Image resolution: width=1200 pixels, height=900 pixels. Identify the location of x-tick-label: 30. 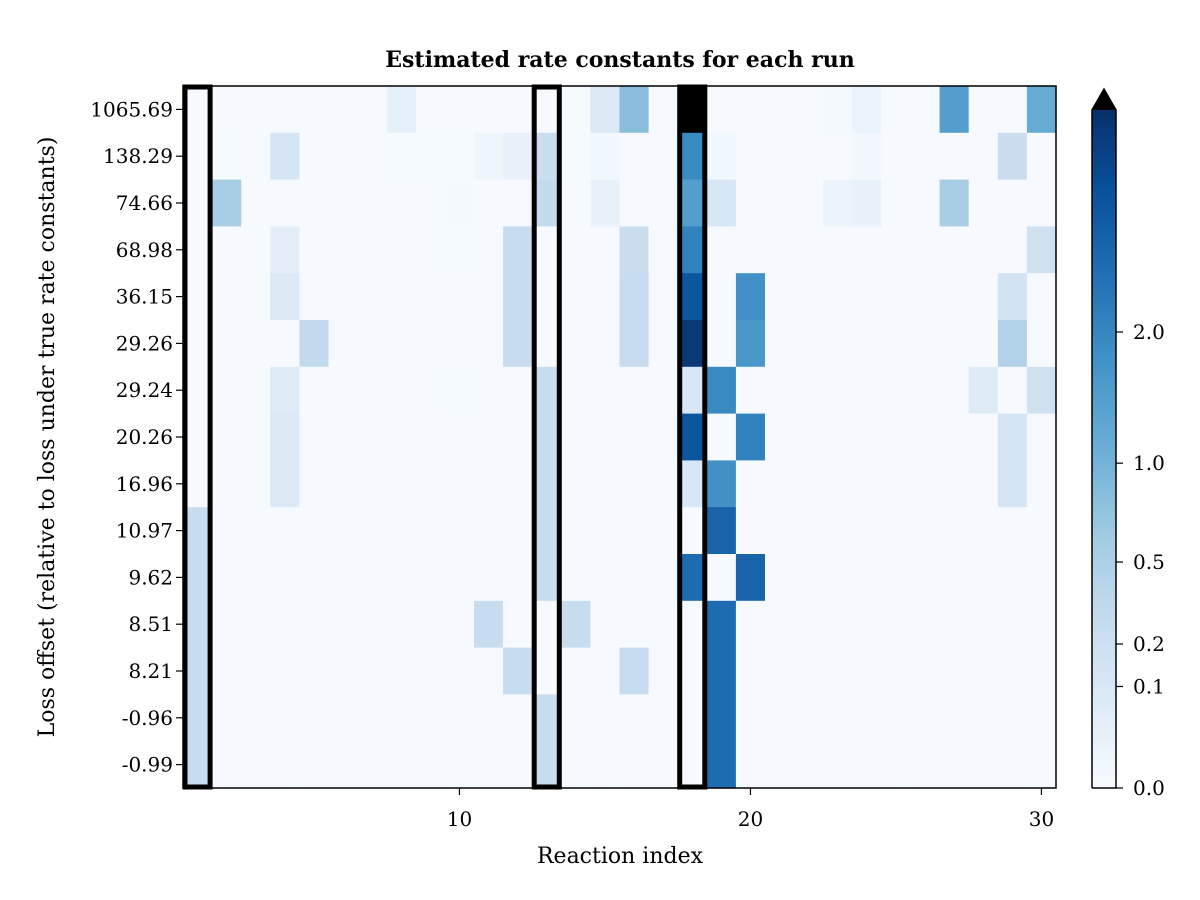
(1041, 819).